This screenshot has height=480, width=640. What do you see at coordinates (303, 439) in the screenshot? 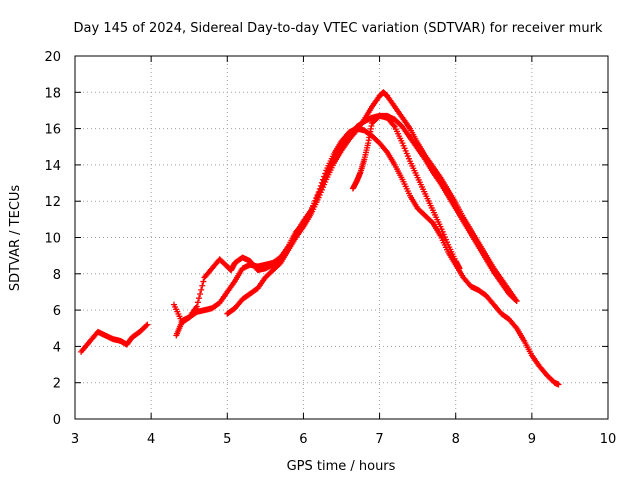
I see `x-tick-label: 6` at bounding box center [303, 439].